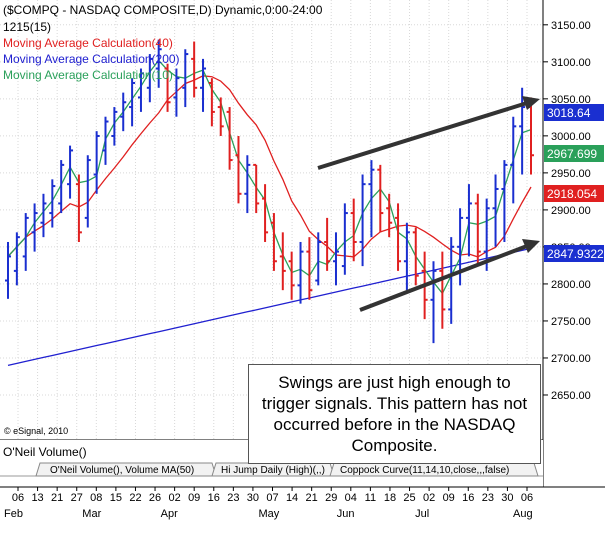  Describe the element at coordinates (37, 498) in the screenshot. I see `x-day-label-1: 13` at that location.